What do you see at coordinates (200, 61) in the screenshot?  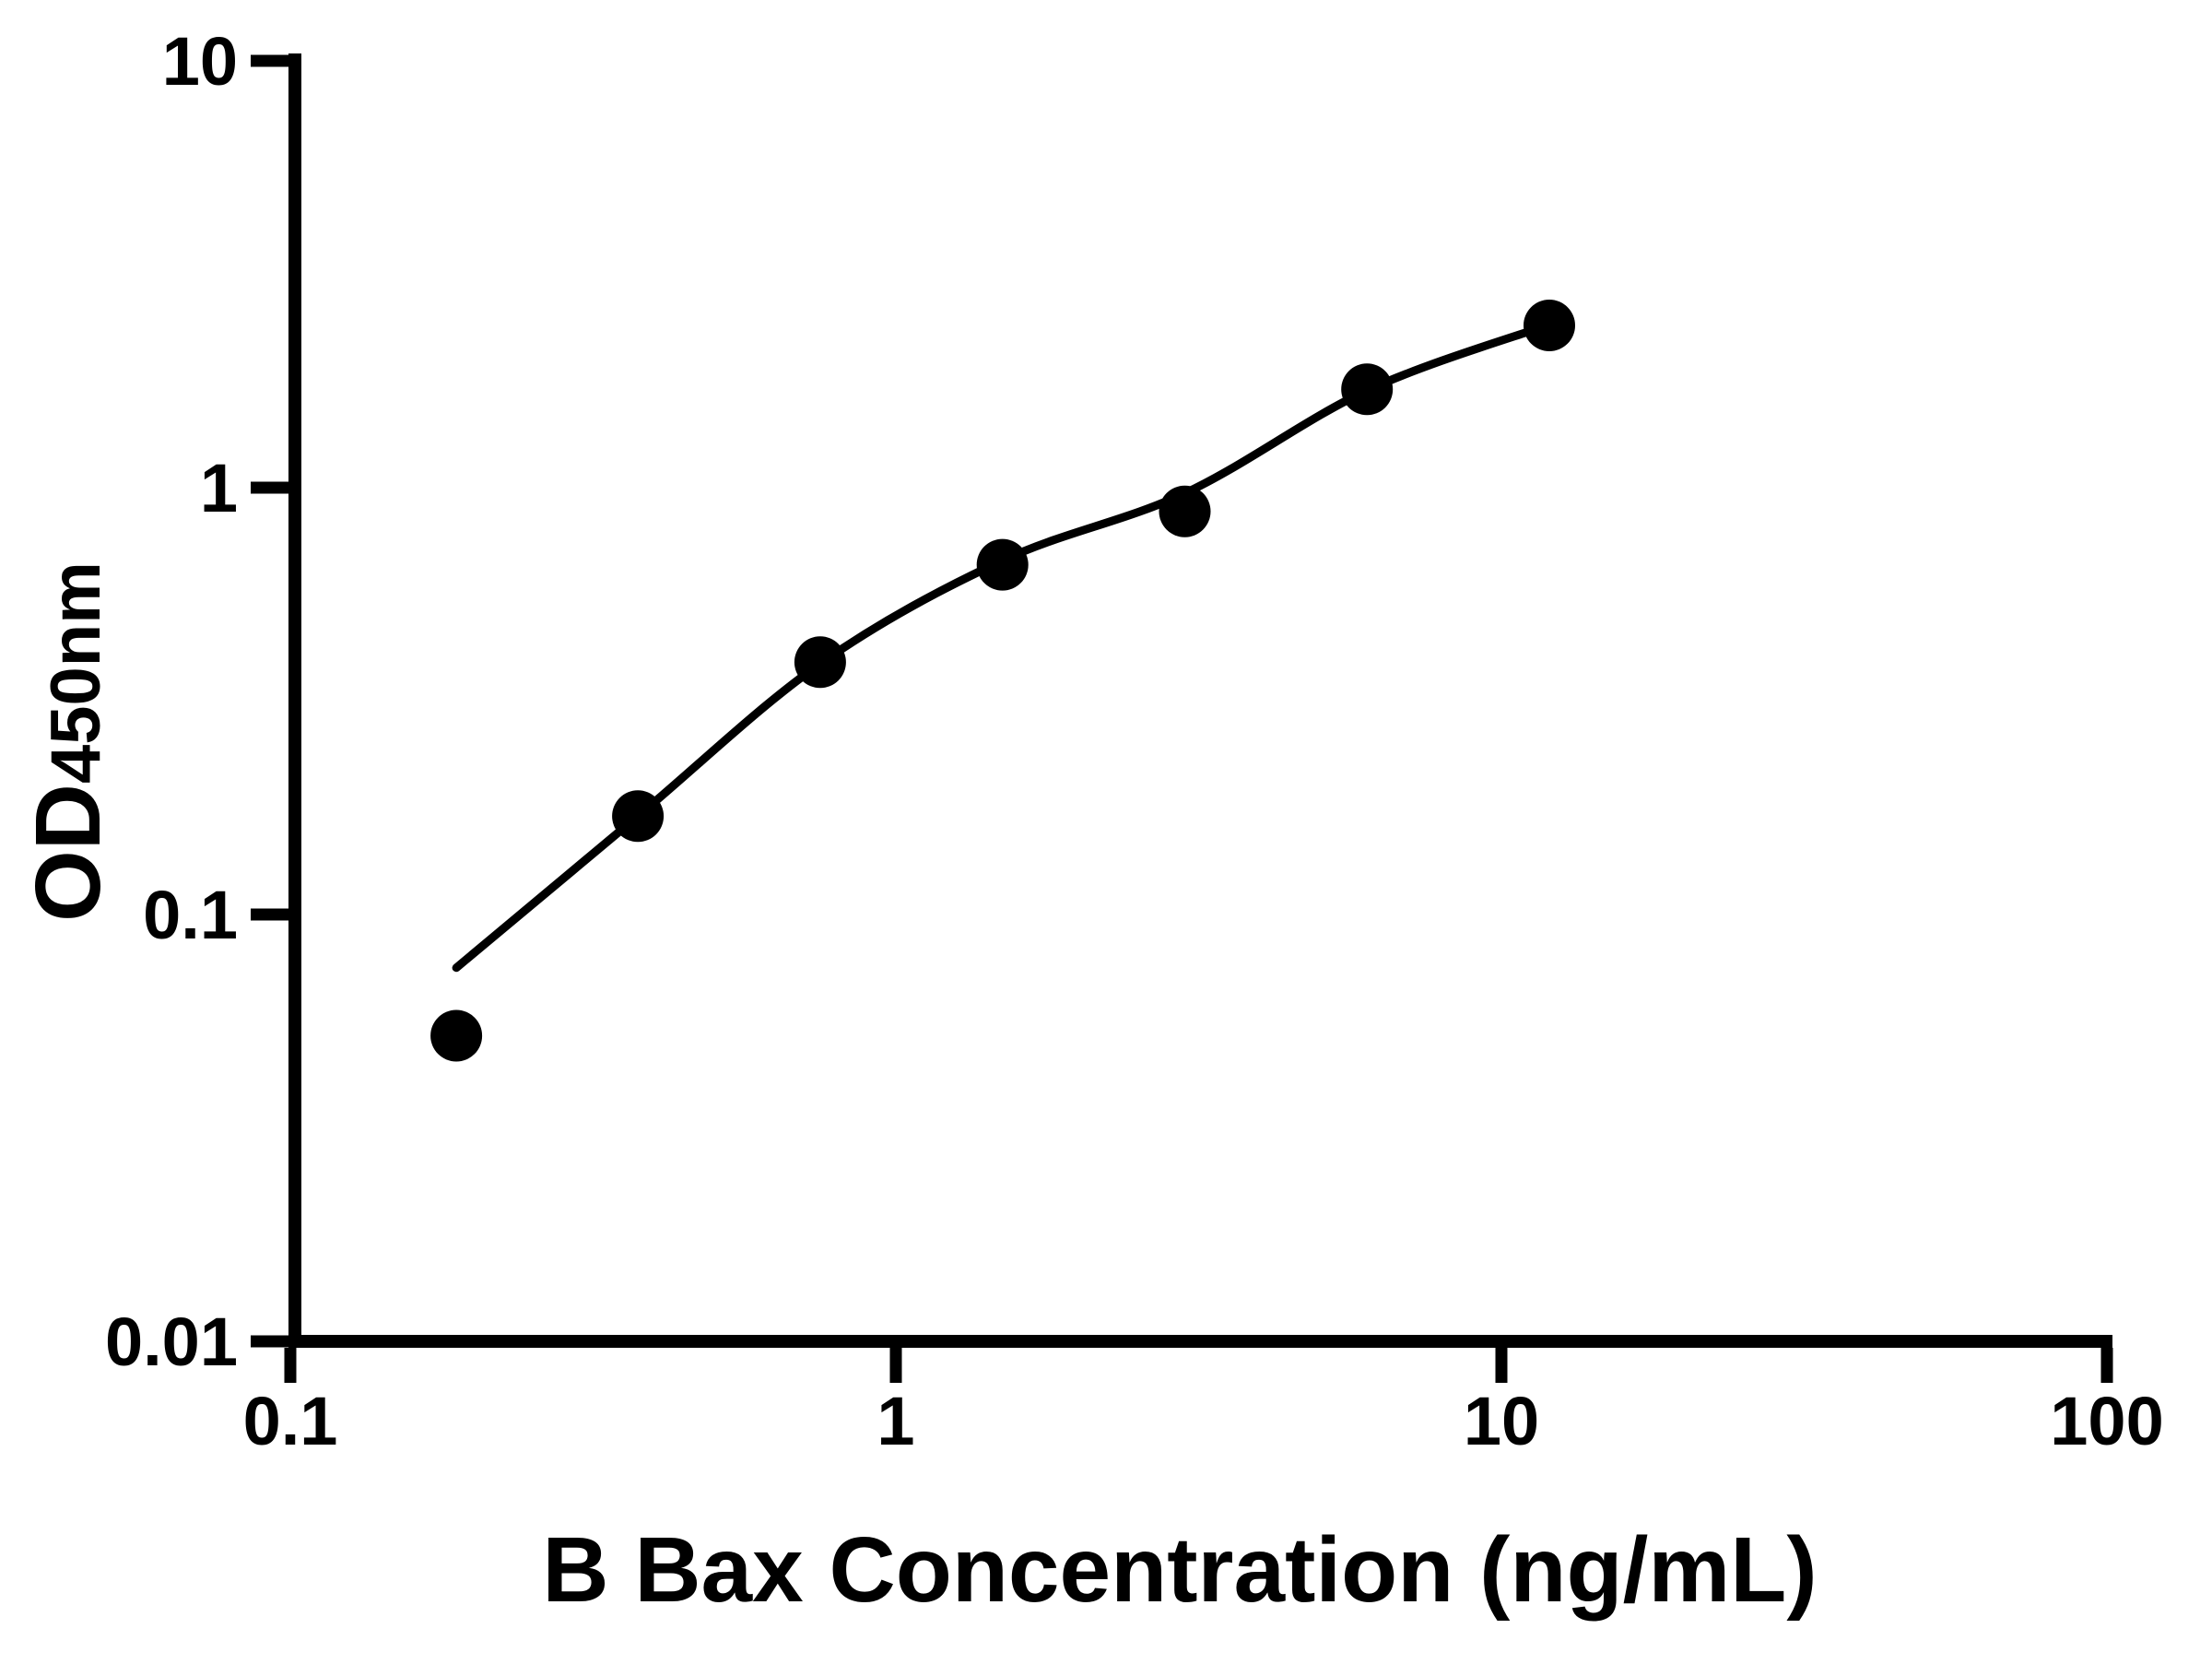 I see `y-tick-label: 10` at bounding box center [200, 61].